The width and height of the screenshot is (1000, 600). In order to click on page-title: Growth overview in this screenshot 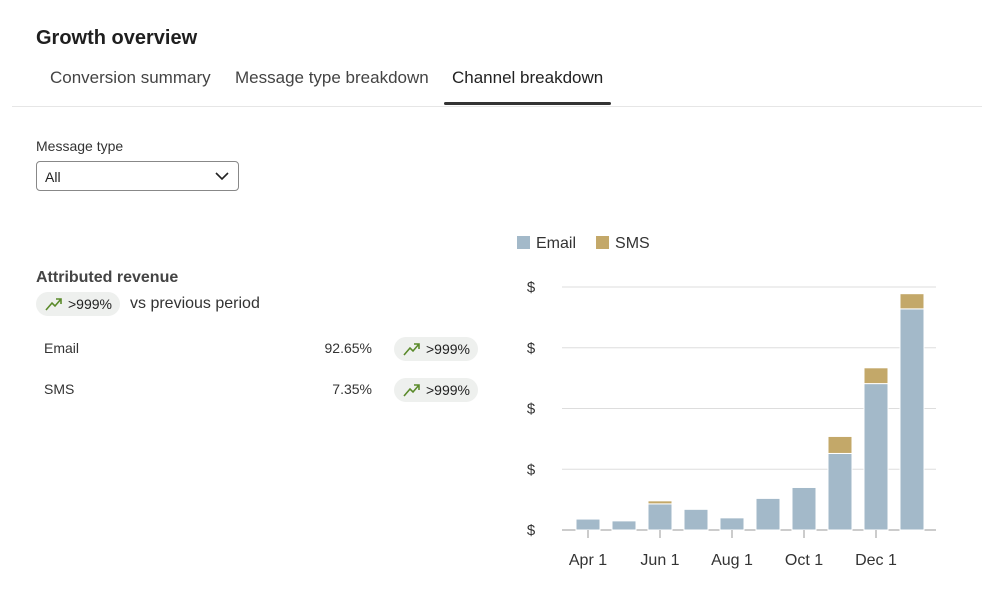, I will do `click(117, 38)`.